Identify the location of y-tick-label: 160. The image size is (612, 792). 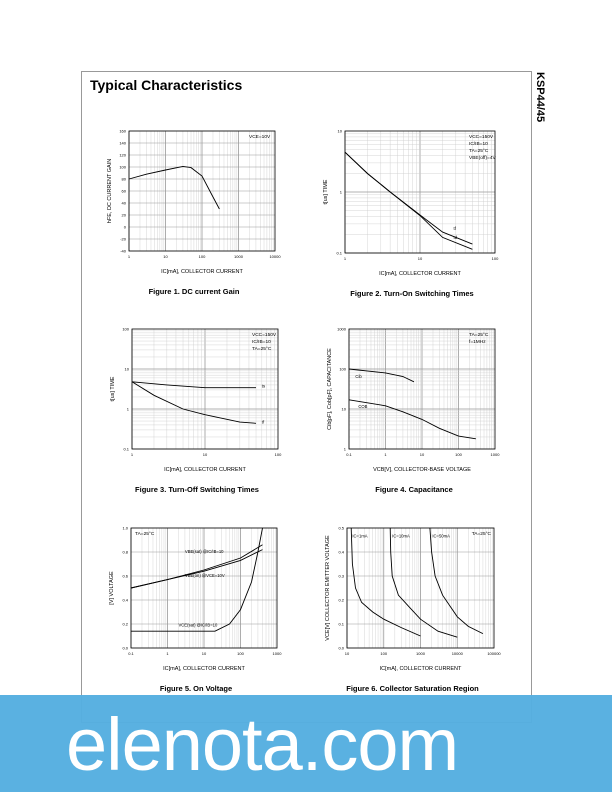
(122, 131).